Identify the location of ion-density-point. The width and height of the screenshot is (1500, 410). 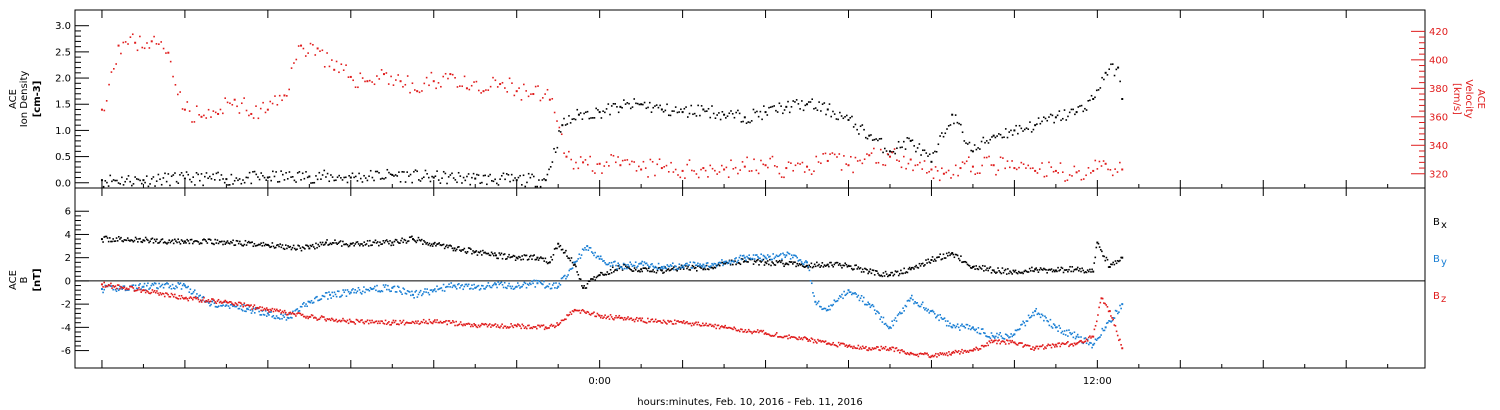
(682, 112).